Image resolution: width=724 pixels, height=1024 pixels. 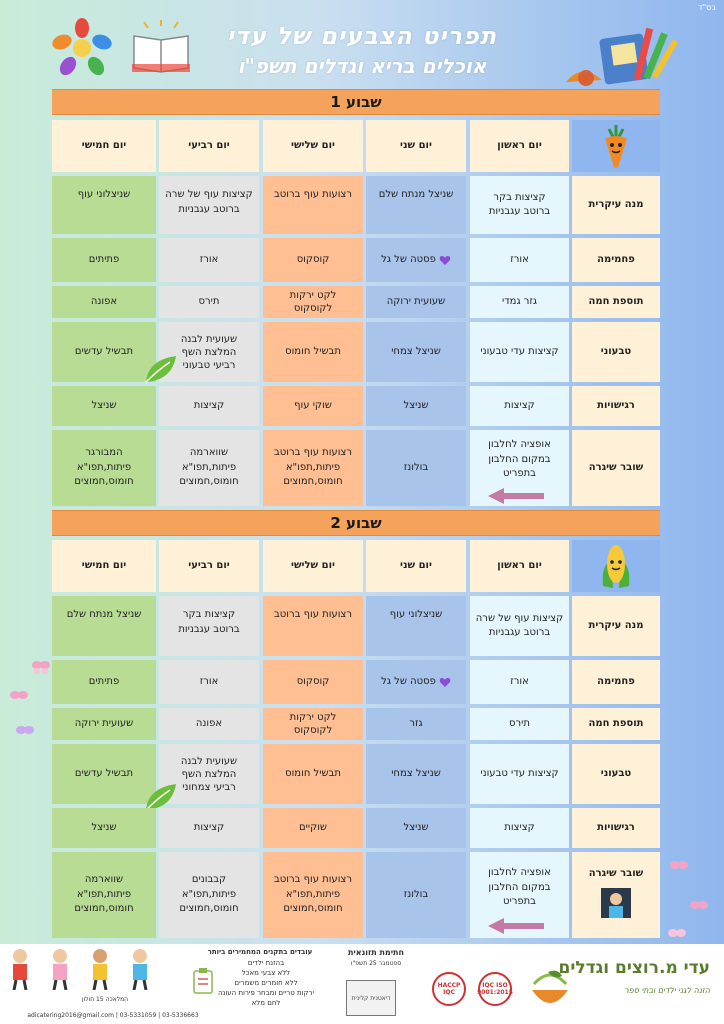 I want to click on corn-icon, so click(x=616, y=566).